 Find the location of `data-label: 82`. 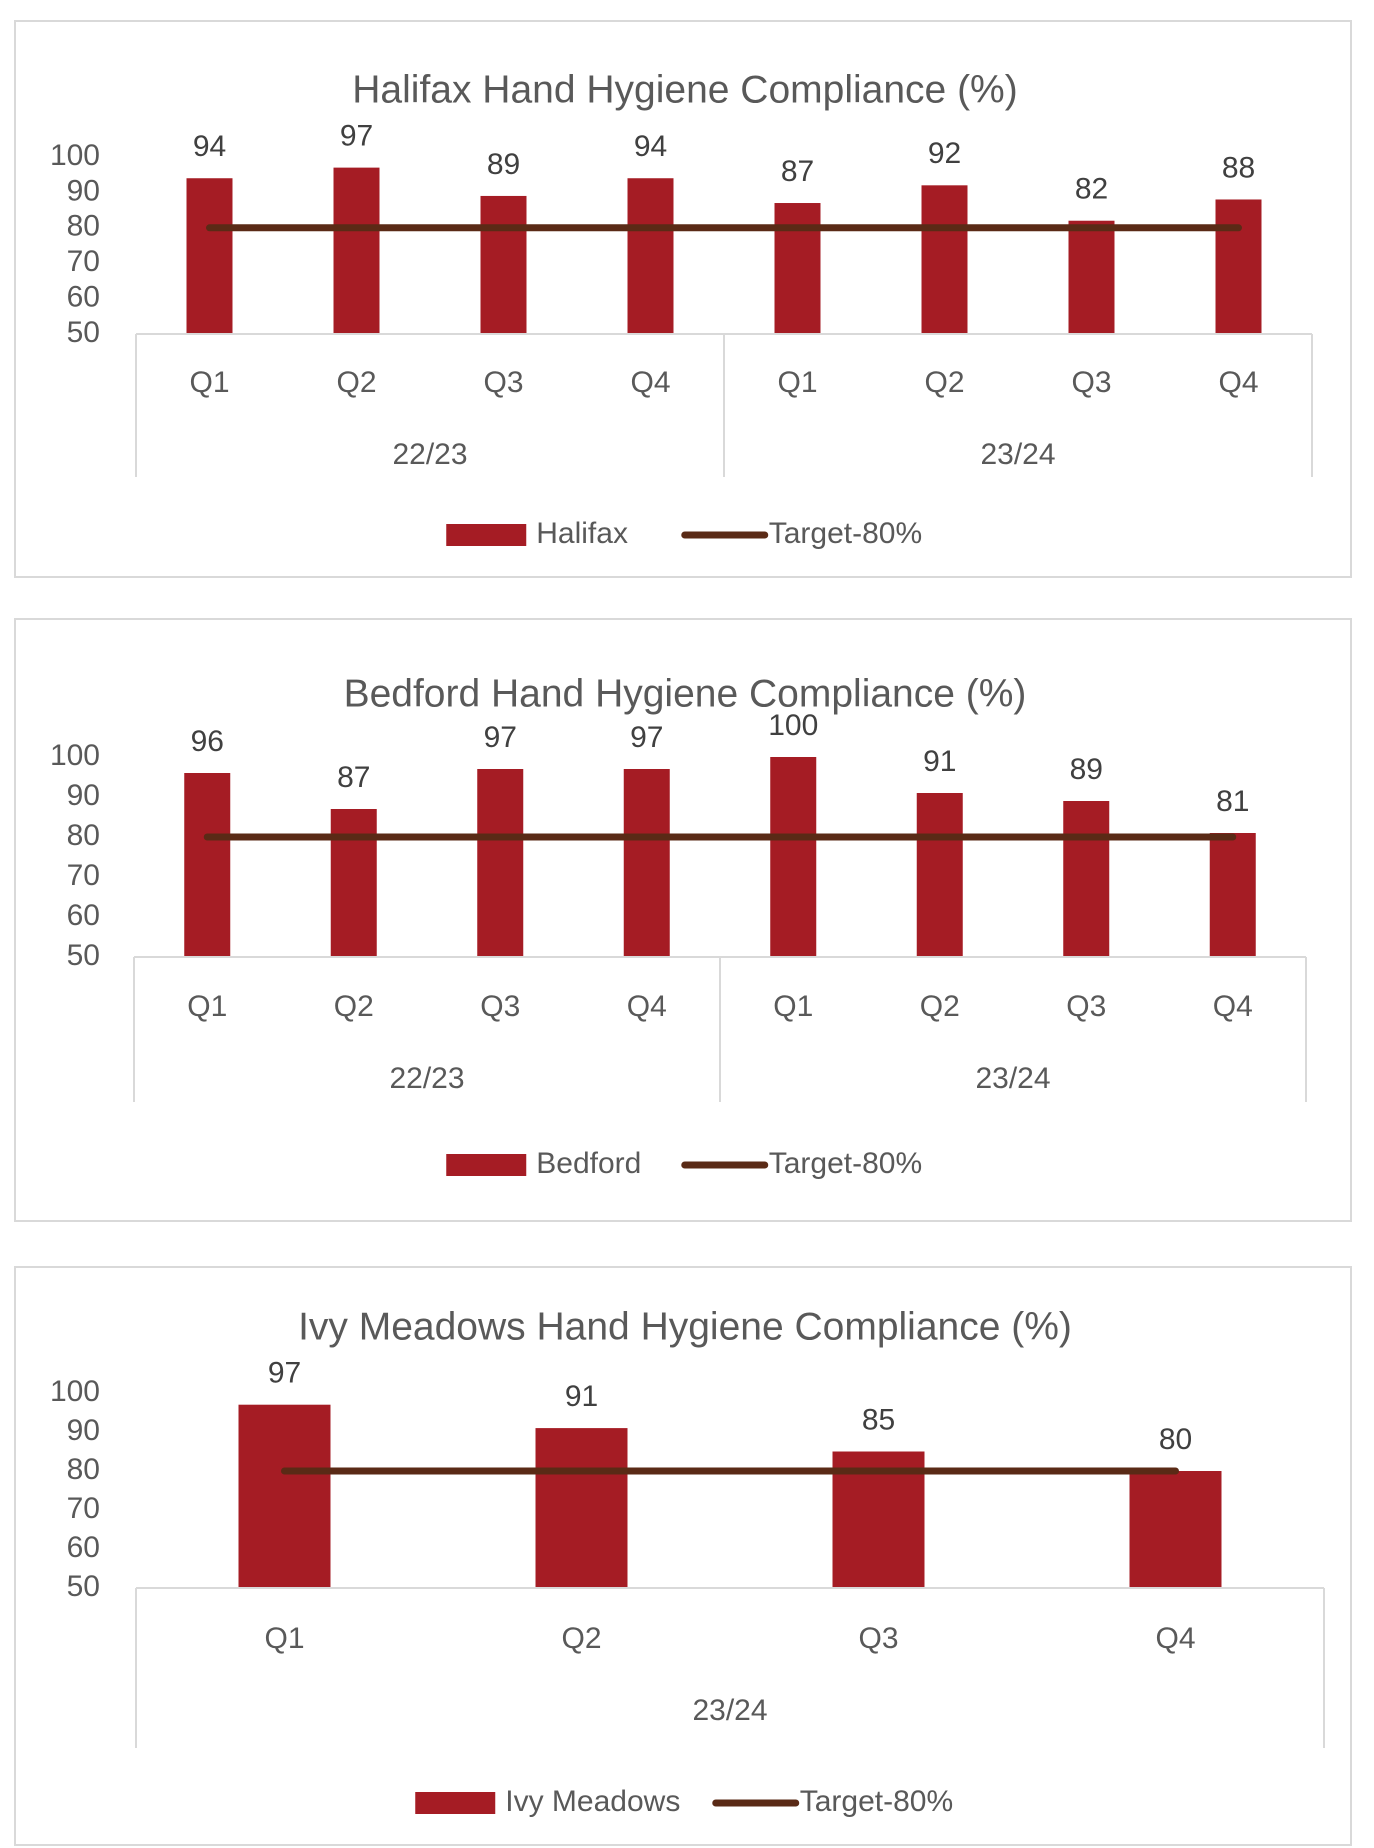

data-label: 82 is located at coordinates (1091, 189).